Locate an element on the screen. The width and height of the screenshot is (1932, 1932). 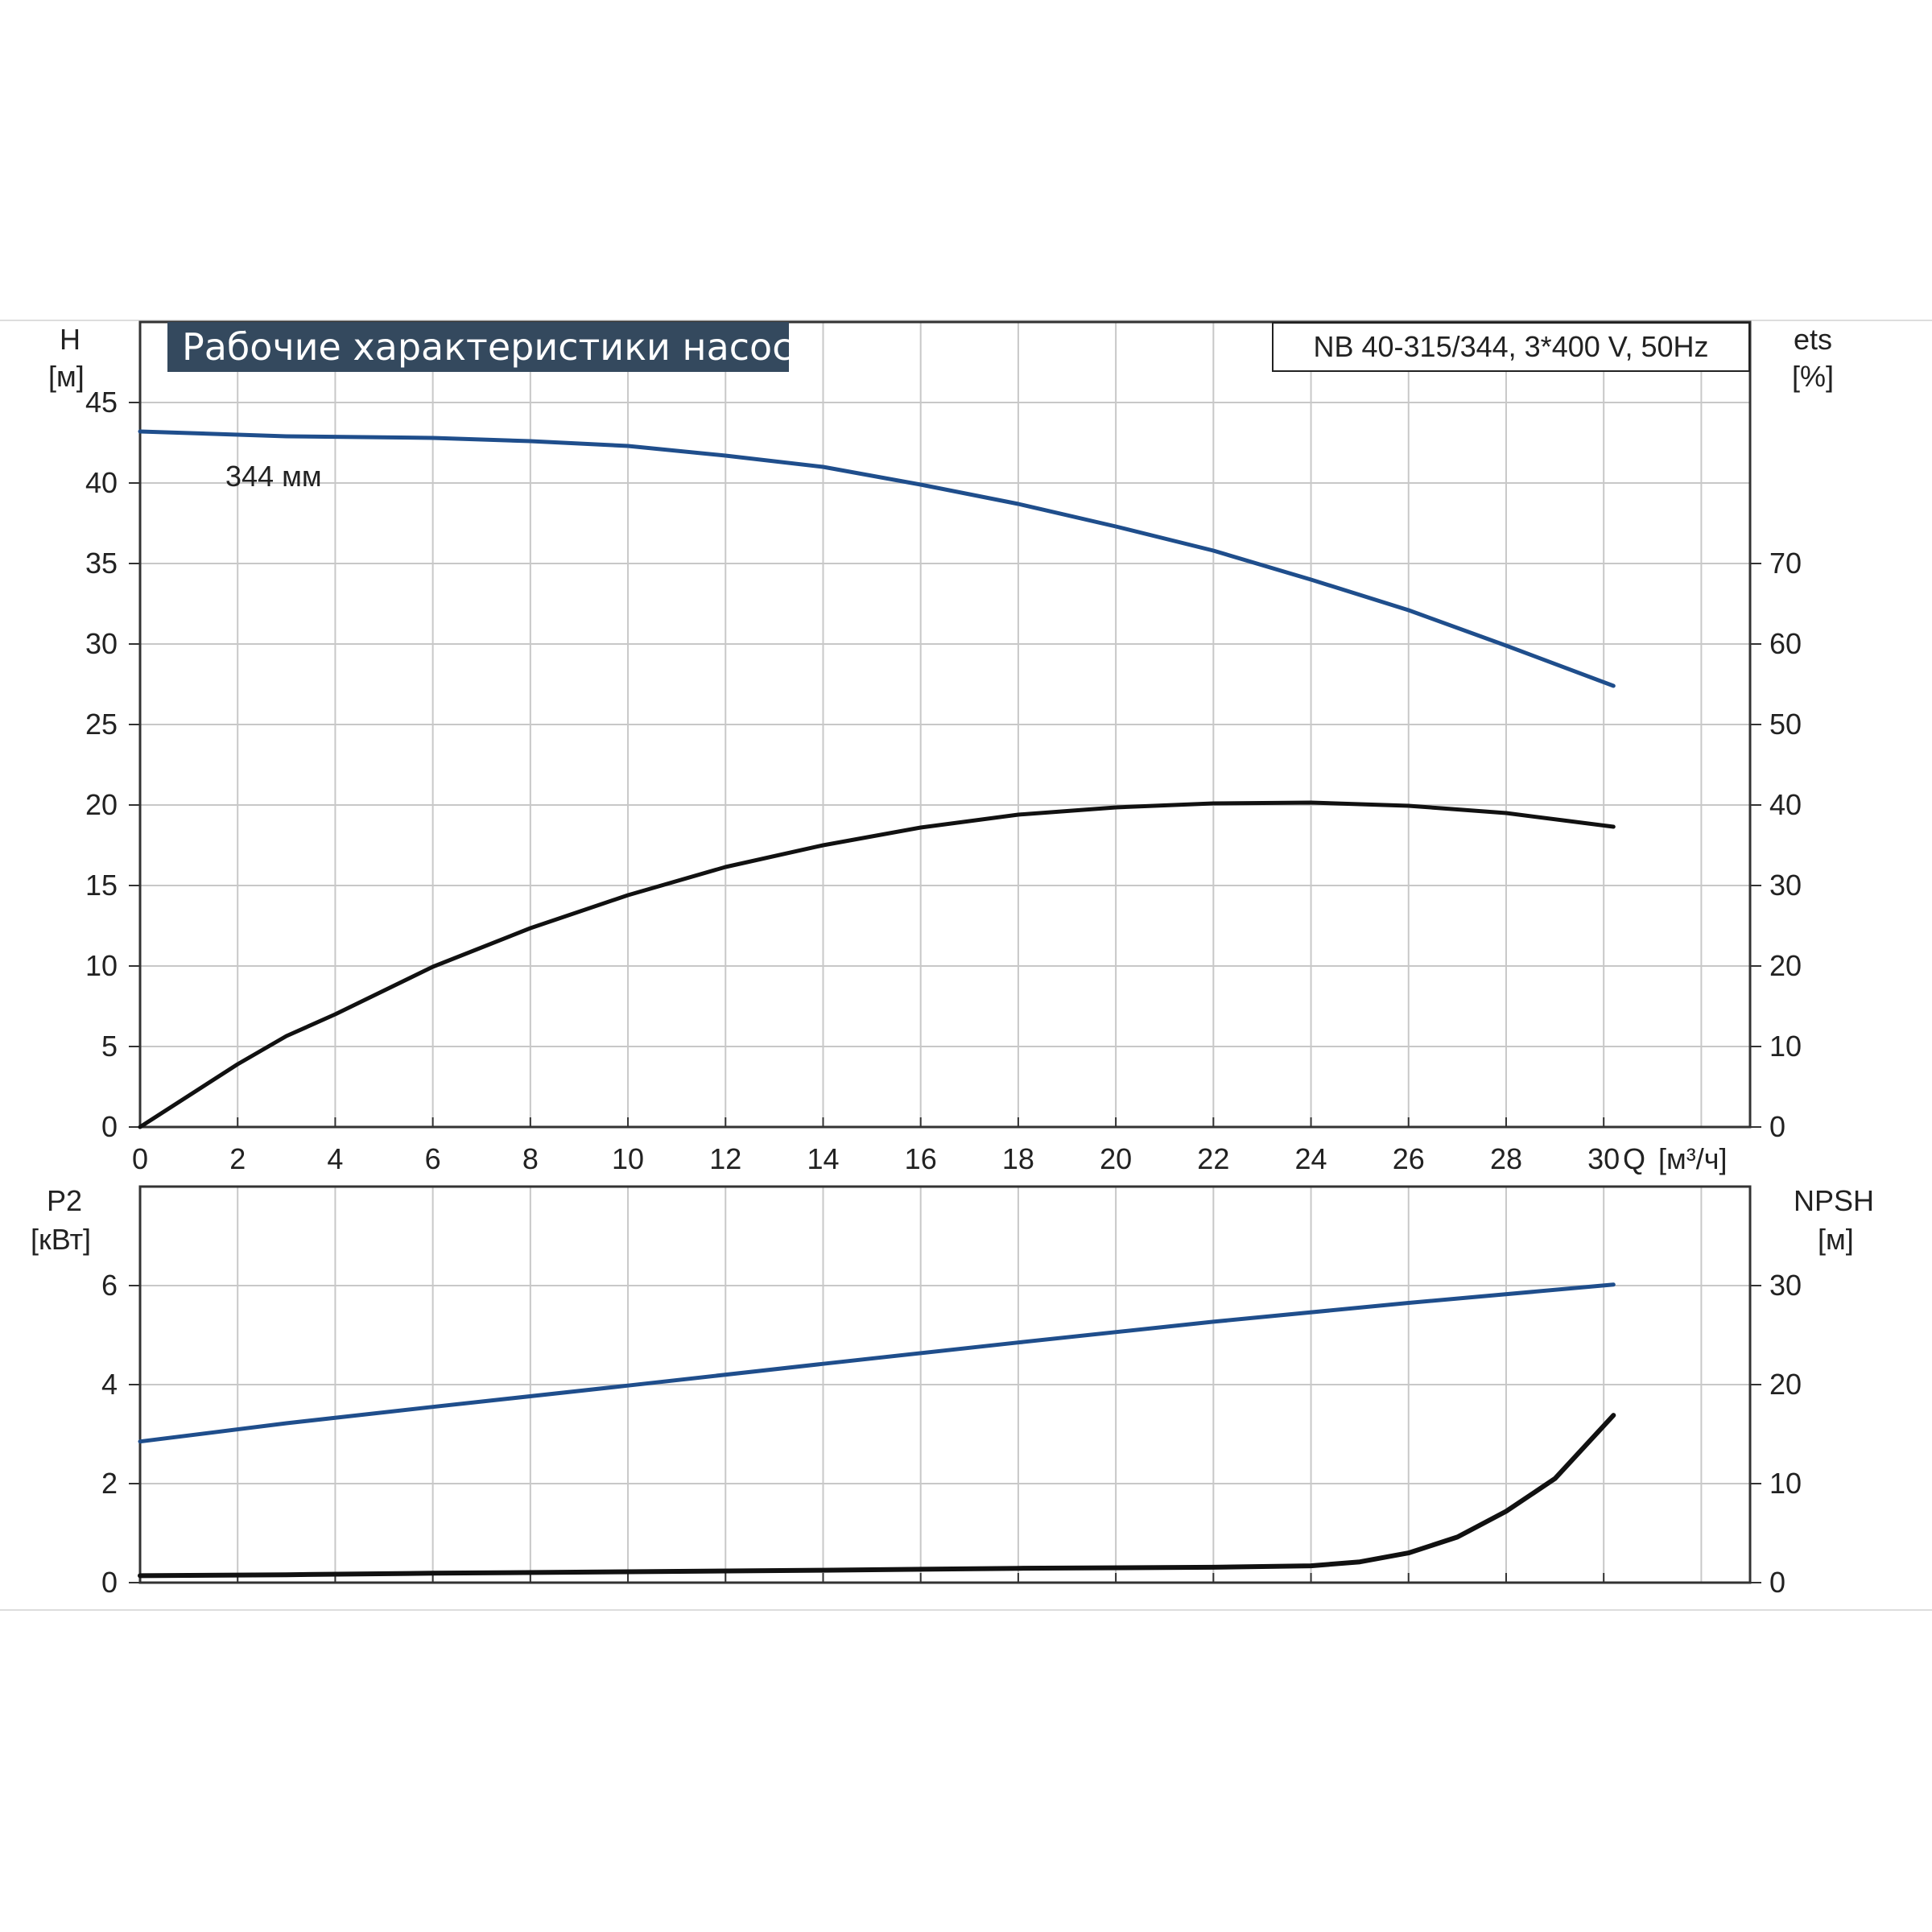
x-tick-label: 6 is located at coordinates (433, 1158).